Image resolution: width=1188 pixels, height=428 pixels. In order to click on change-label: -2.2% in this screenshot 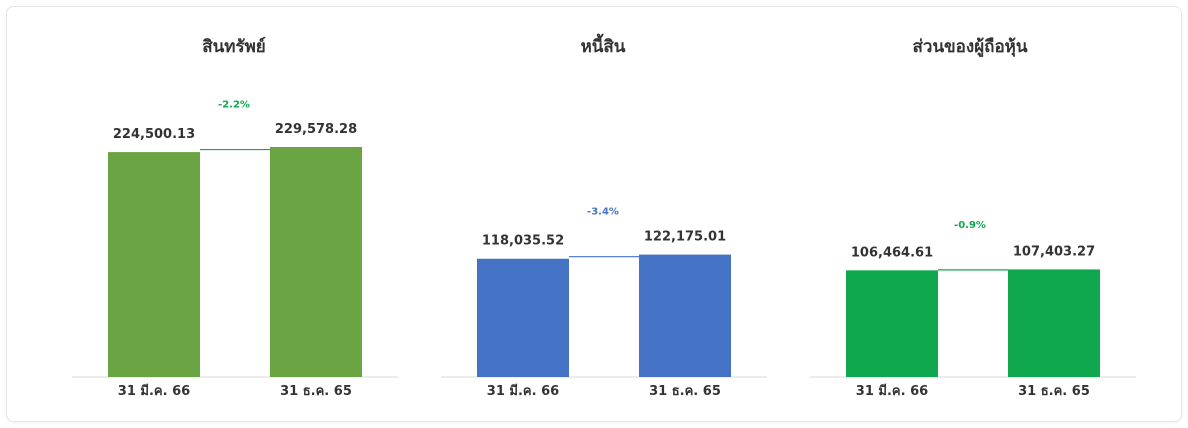, I will do `click(234, 105)`.